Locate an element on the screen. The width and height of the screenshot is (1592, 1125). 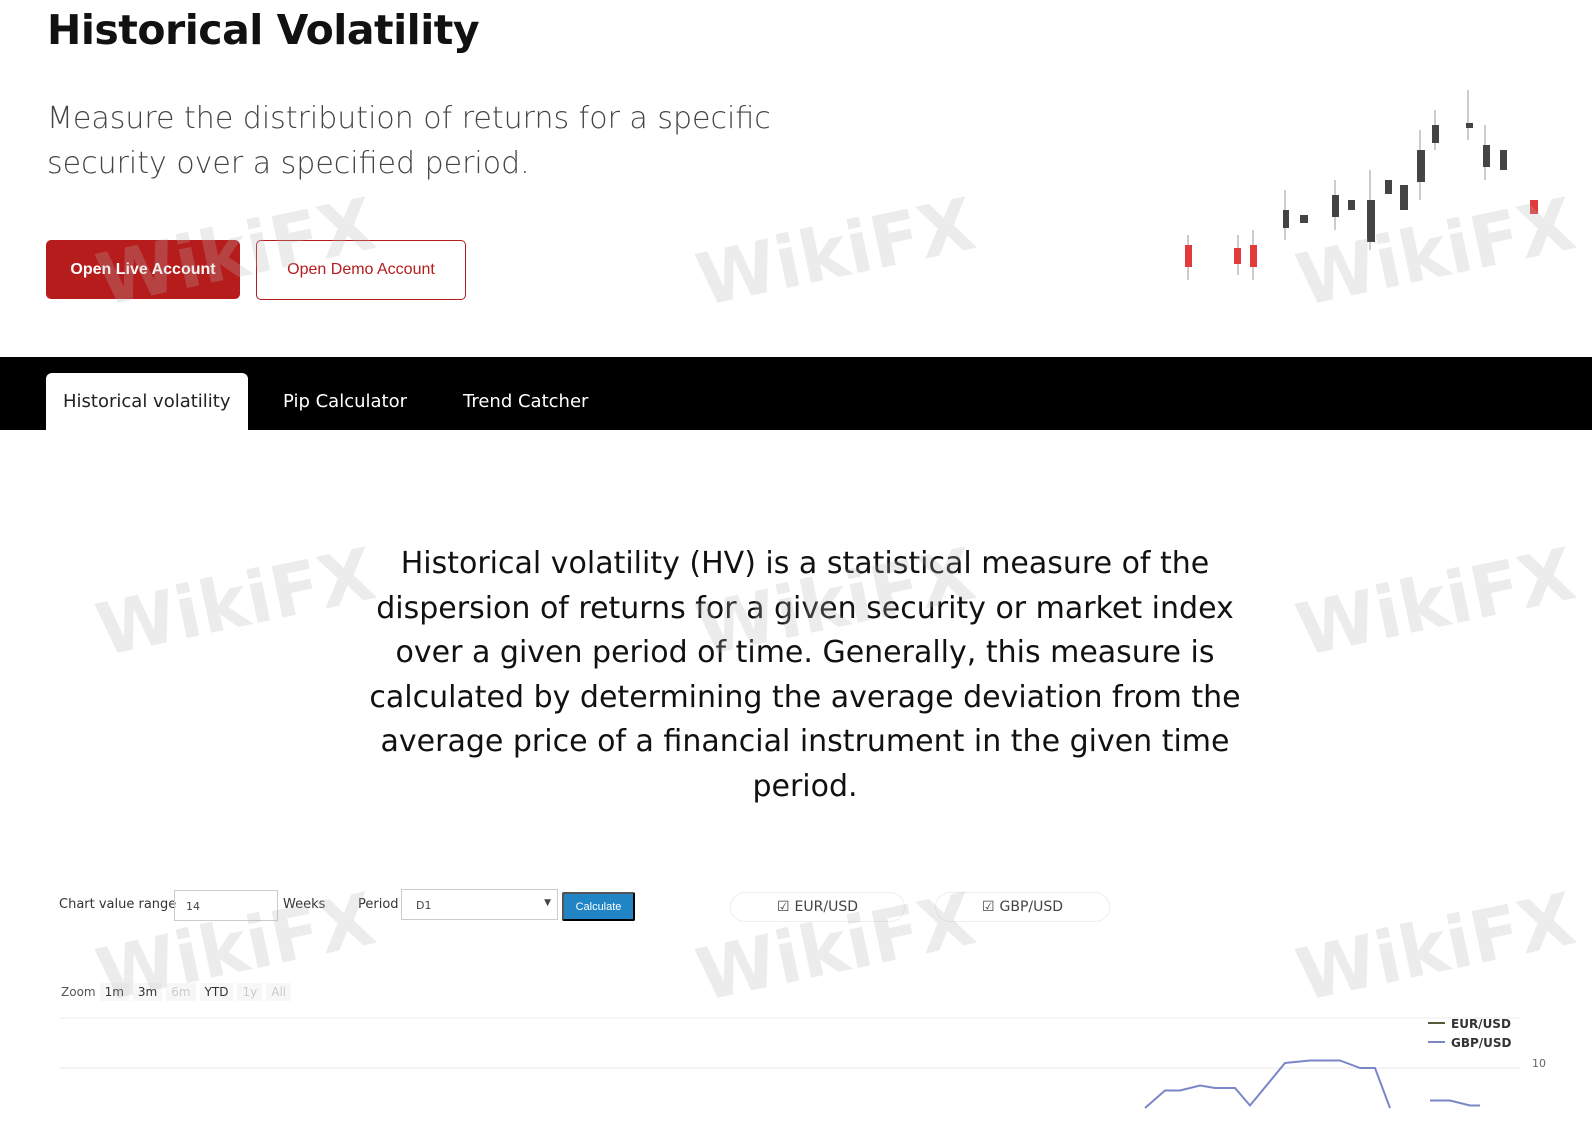
zoom-6m-button: 6m is located at coordinates (181, 992).